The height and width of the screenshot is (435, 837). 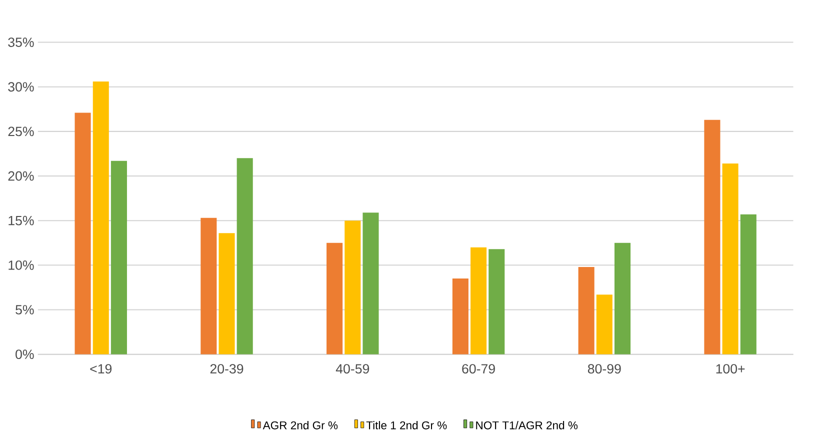 I want to click on x-tick-label: 60-79, so click(x=478, y=369).